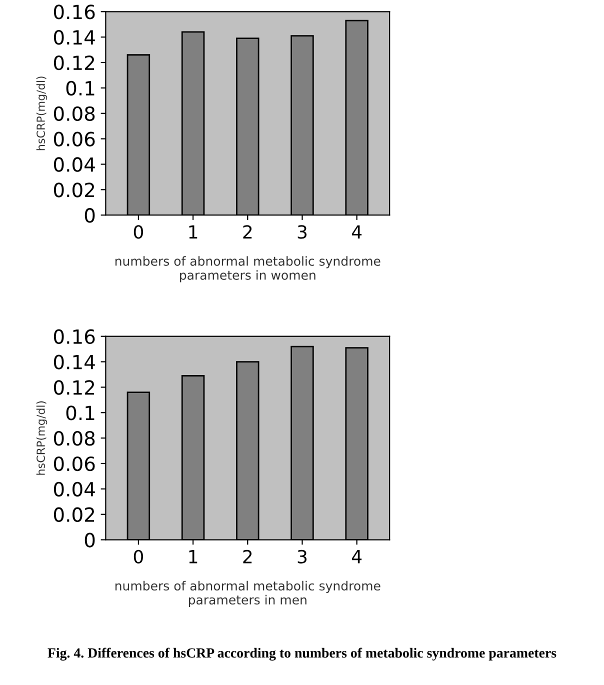 Image resolution: width=604 pixels, height=685 pixels. What do you see at coordinates (302, 654) in the screenshot?
I see `caption: Fig. 4. Differences of hsCRP according to numbers of metabolic syndrome parameters` at bounding box center [302, 654].